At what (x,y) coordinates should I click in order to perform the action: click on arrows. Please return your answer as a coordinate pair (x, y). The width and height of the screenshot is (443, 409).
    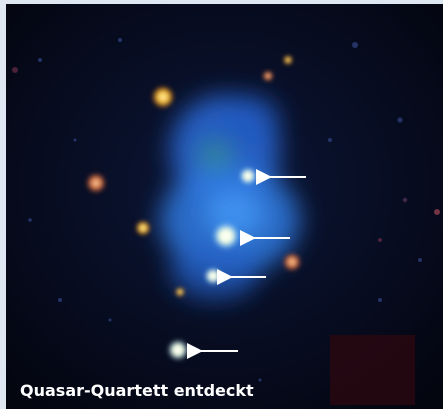
    Looking at the image, I should click on (246, 264).